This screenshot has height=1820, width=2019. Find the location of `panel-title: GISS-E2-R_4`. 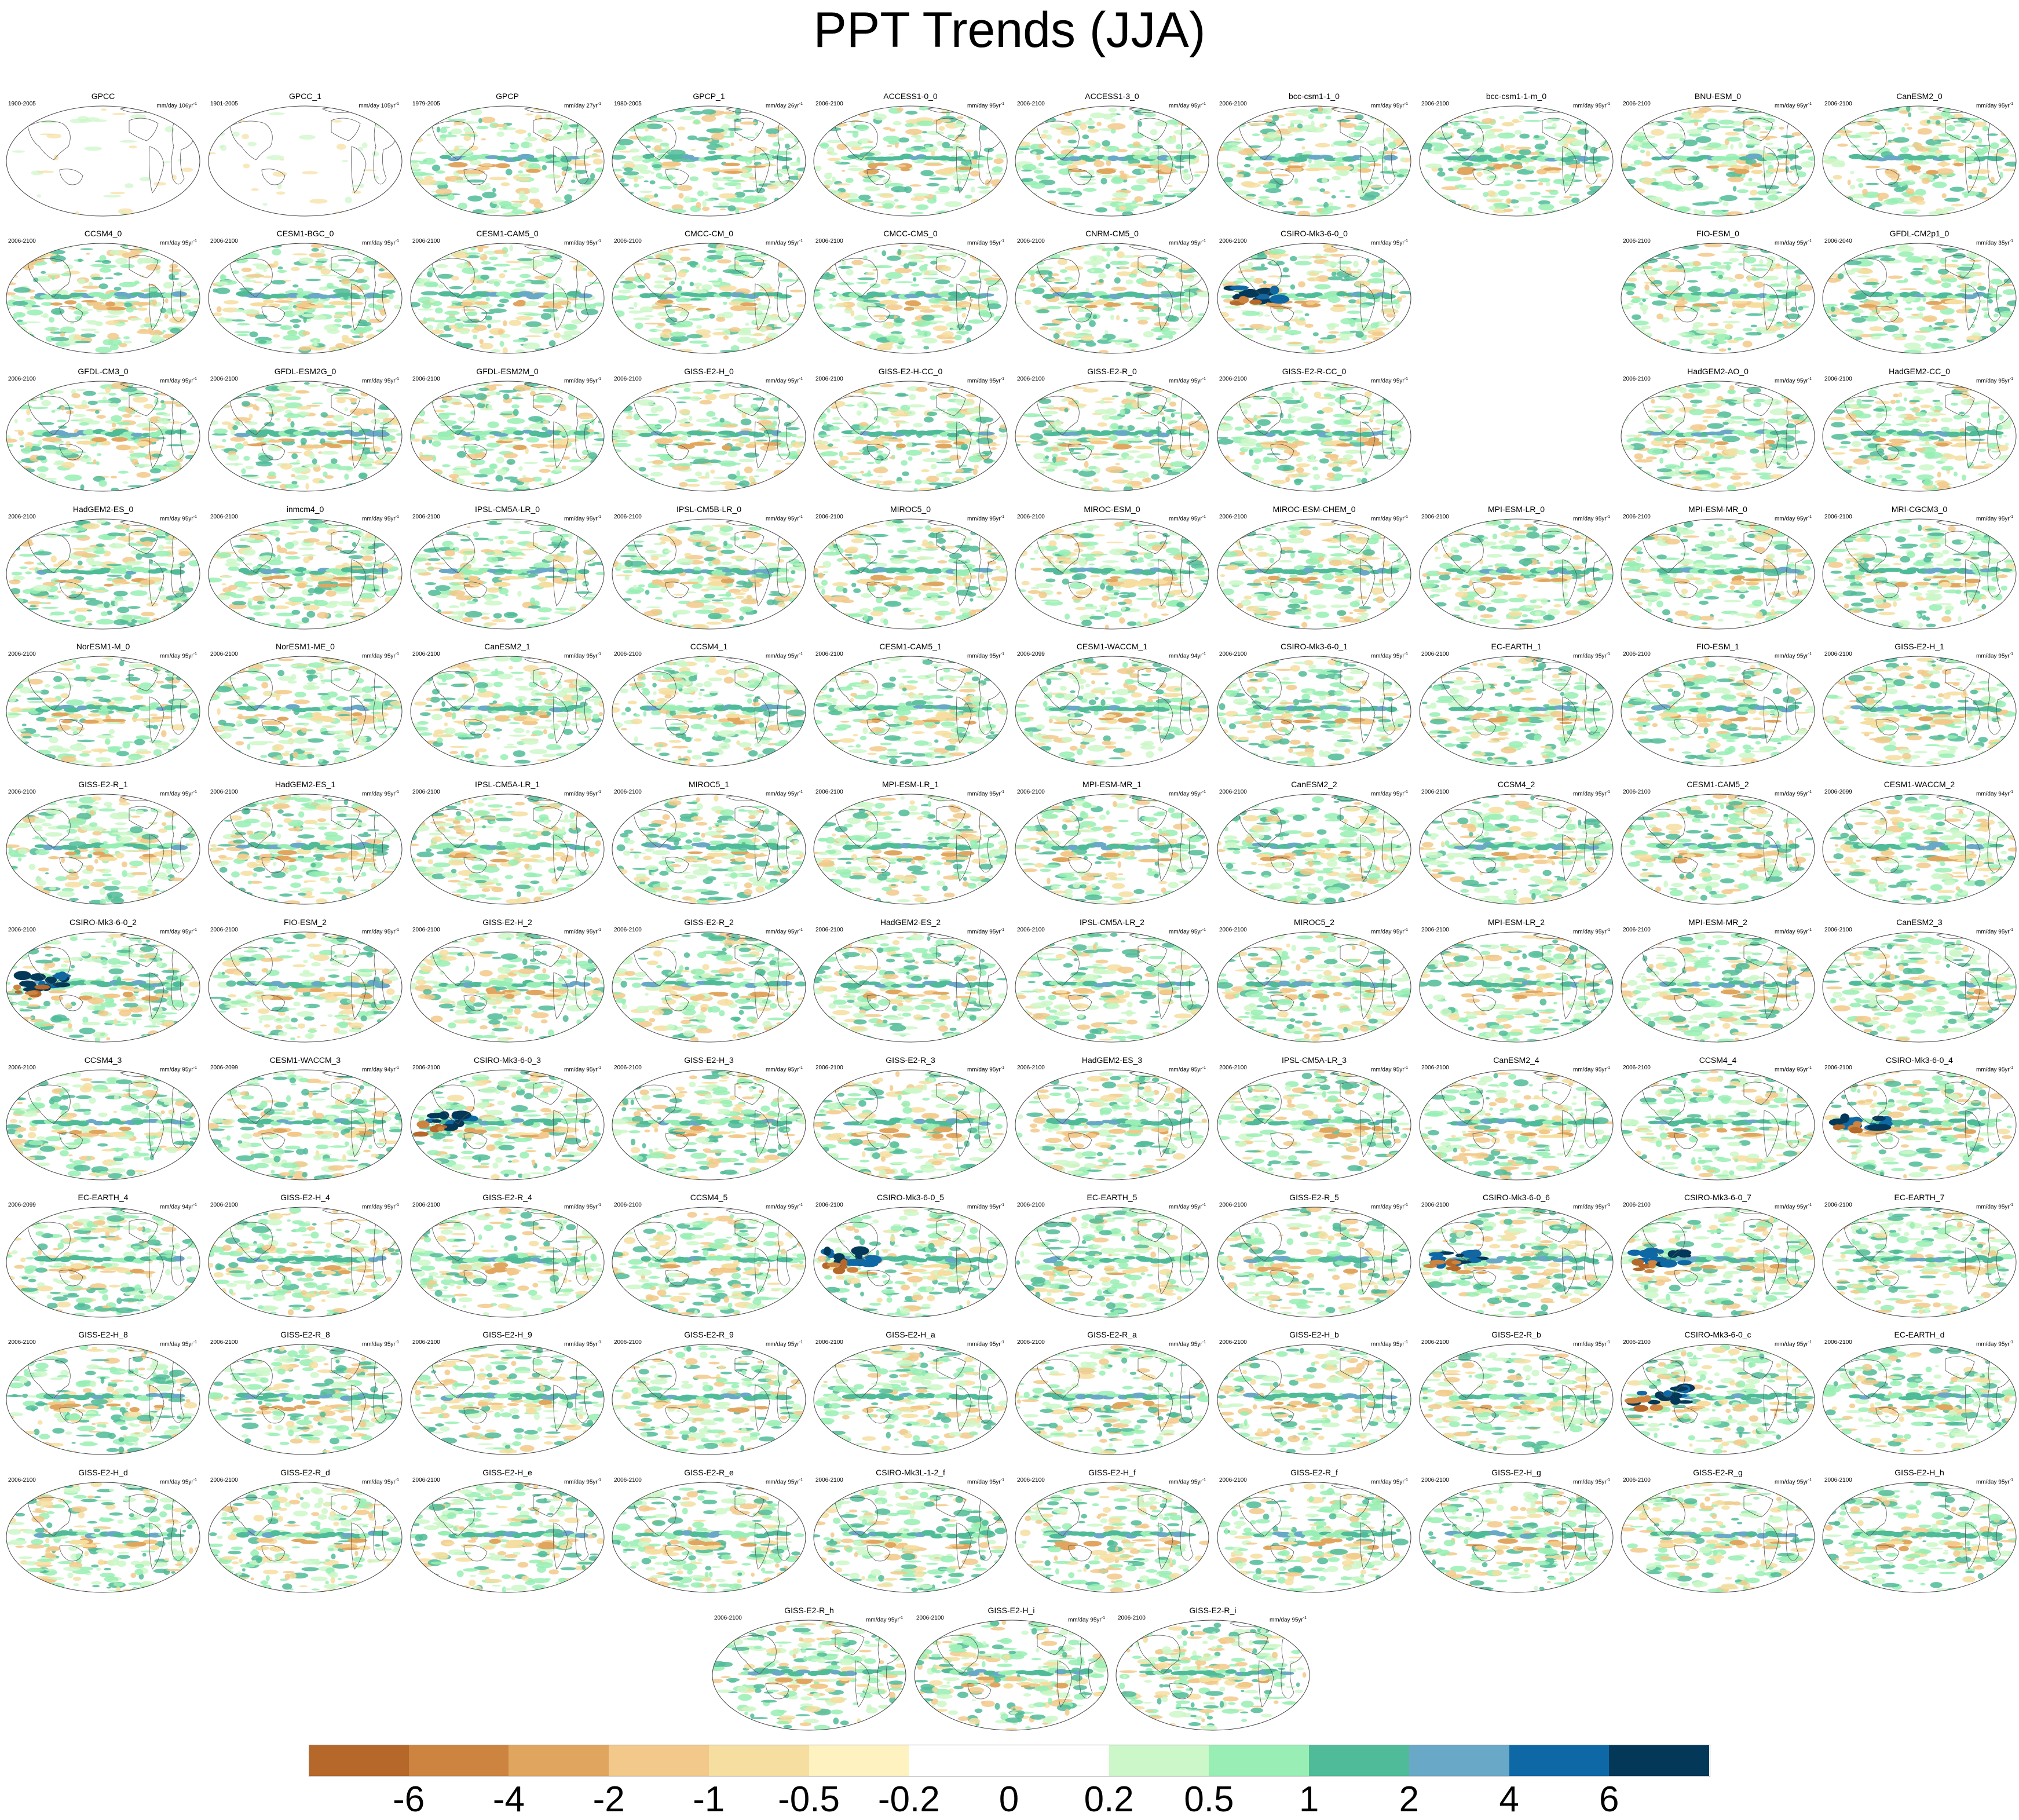

panel-title: GISS-E2-R_4 is located at coordinates (508, 1197).